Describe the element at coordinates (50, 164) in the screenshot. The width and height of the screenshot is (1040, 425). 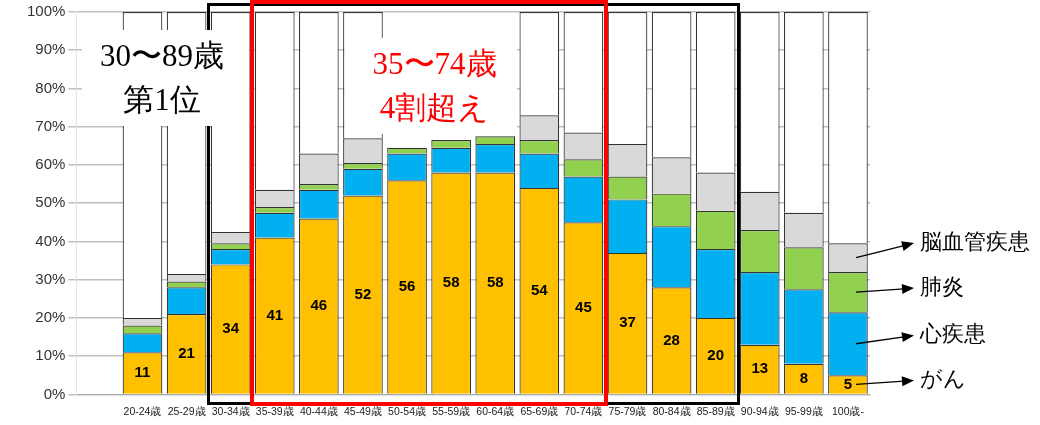
I see `y-tick-label: 60%` at that location.